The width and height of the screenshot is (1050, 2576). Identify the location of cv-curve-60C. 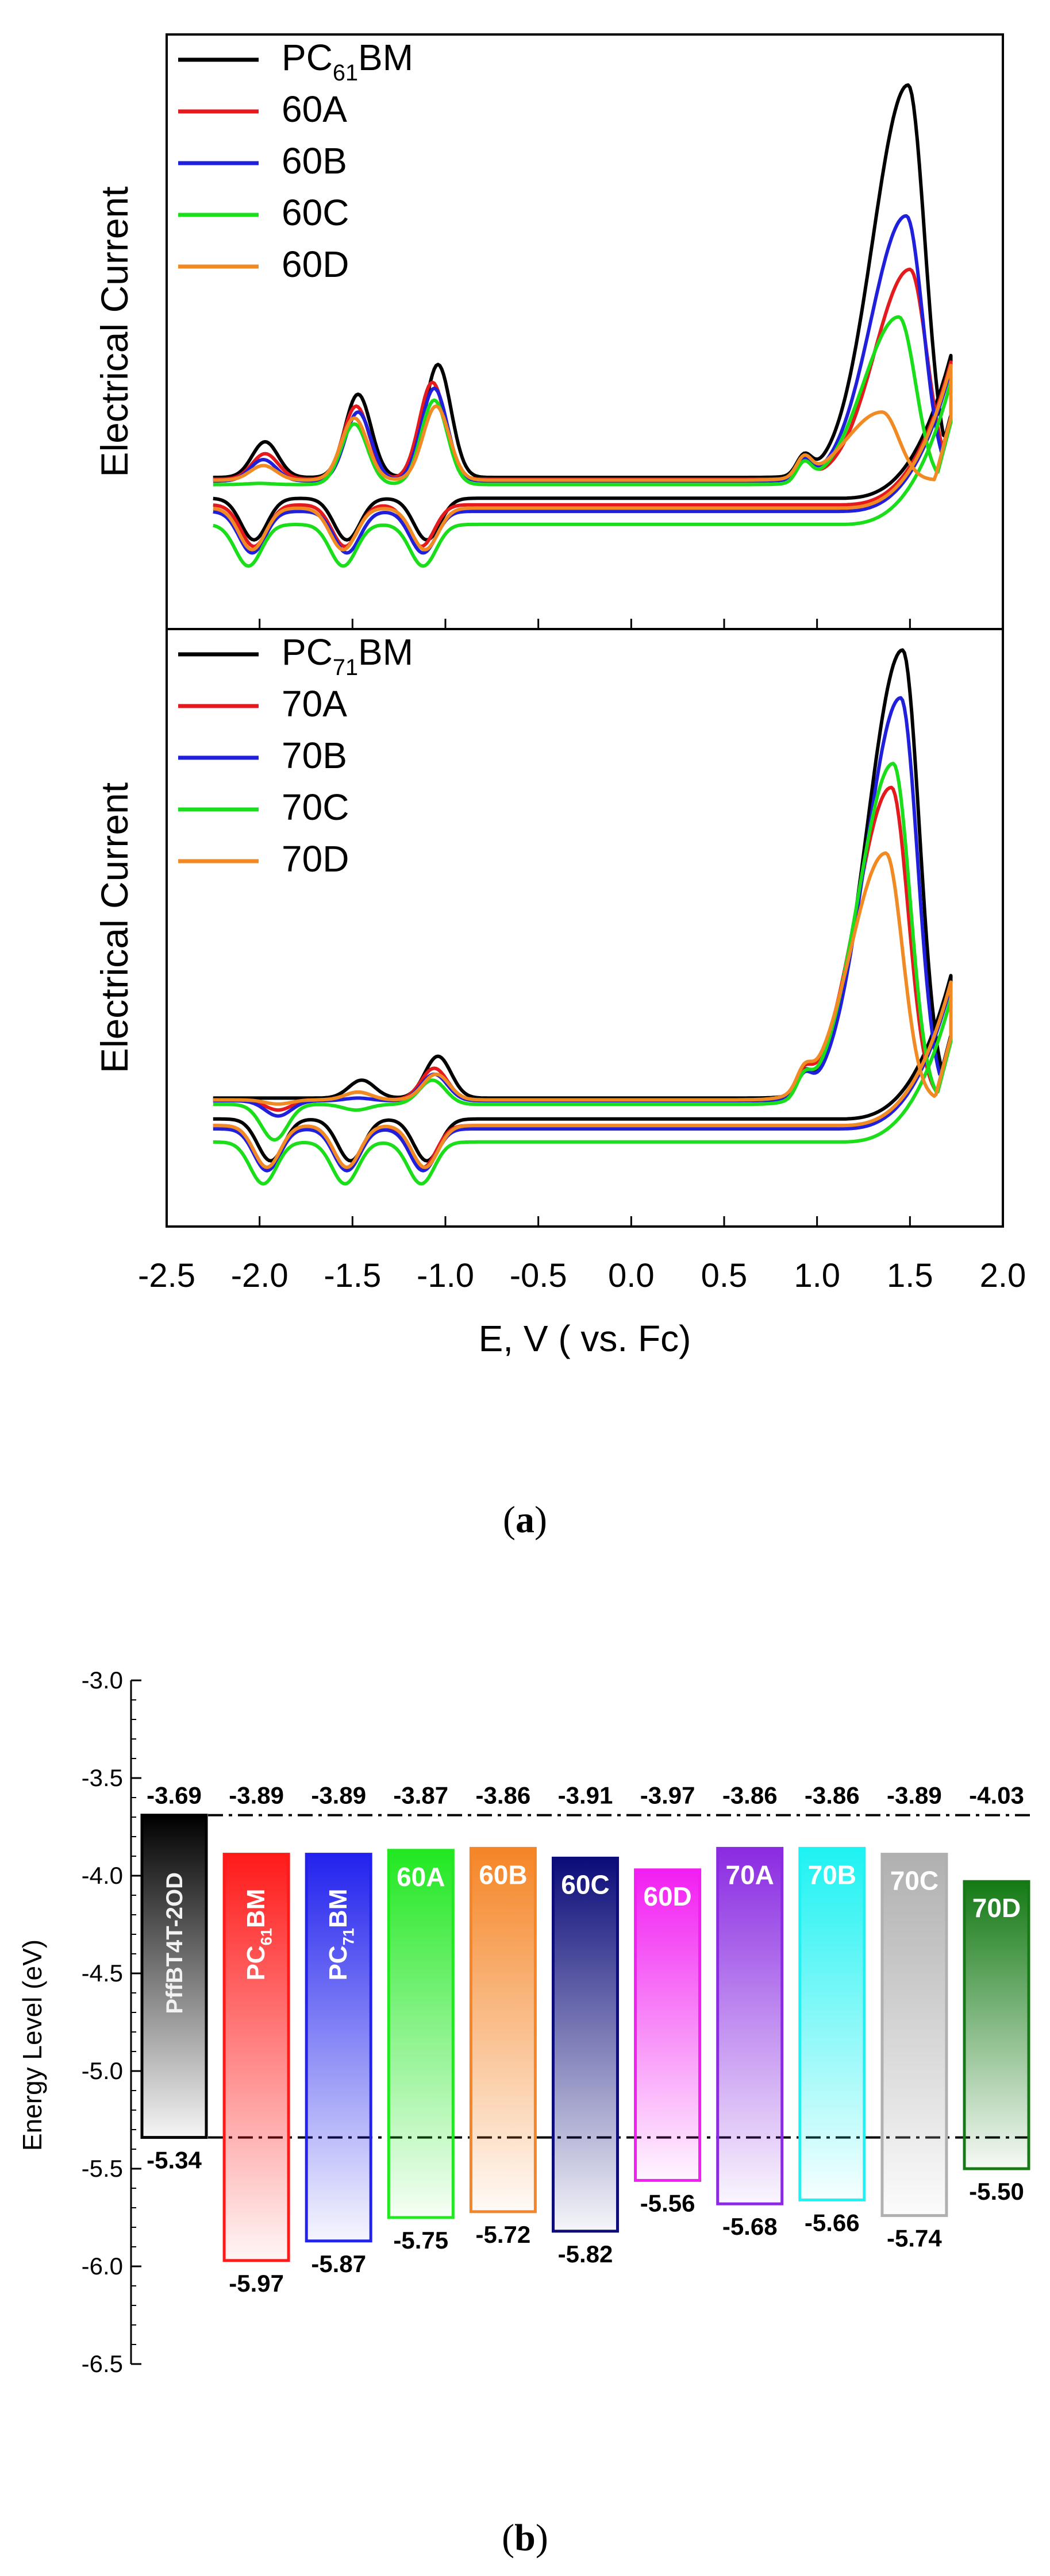
(583, 442).